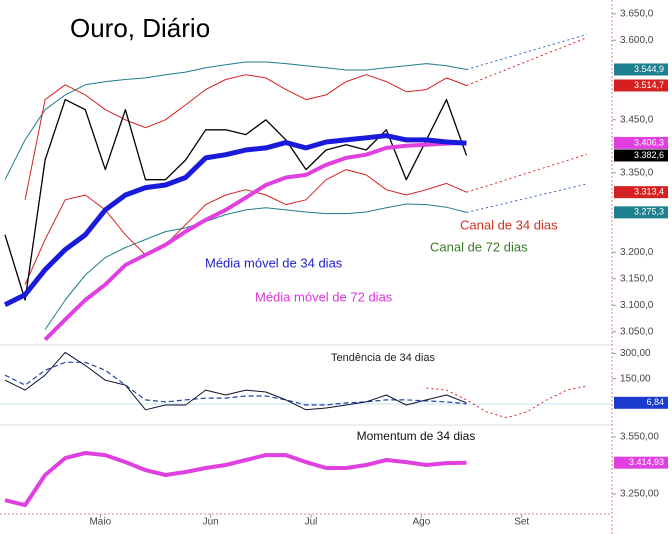  Describe the element at coordinates (649, 85) in the screenshot. I see `value-box-label: 3.514,7` at that location.